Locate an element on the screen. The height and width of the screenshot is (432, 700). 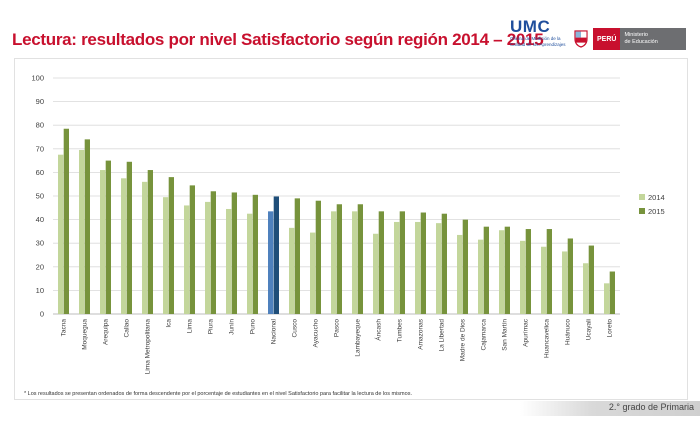
y-tick-label: 70 is located at coordinates (40, 148).